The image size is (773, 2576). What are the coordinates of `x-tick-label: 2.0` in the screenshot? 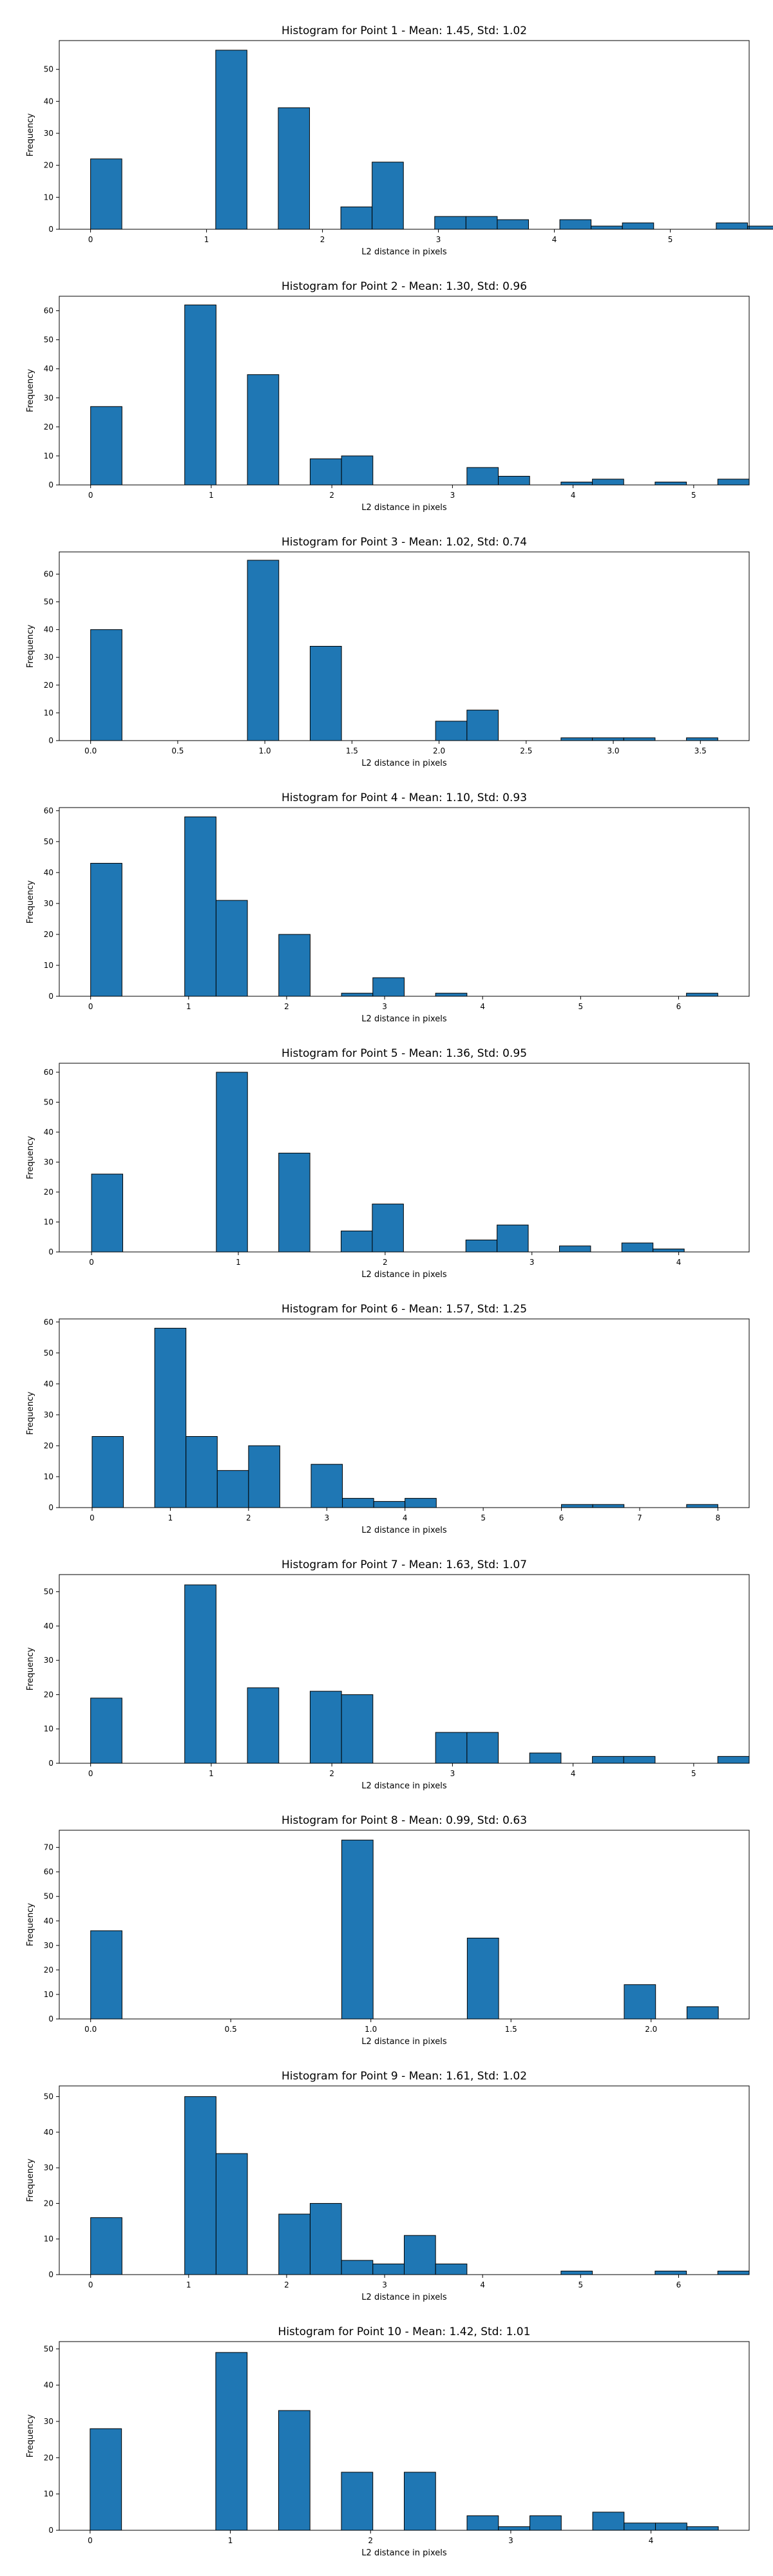 It's located at (651, 2030).